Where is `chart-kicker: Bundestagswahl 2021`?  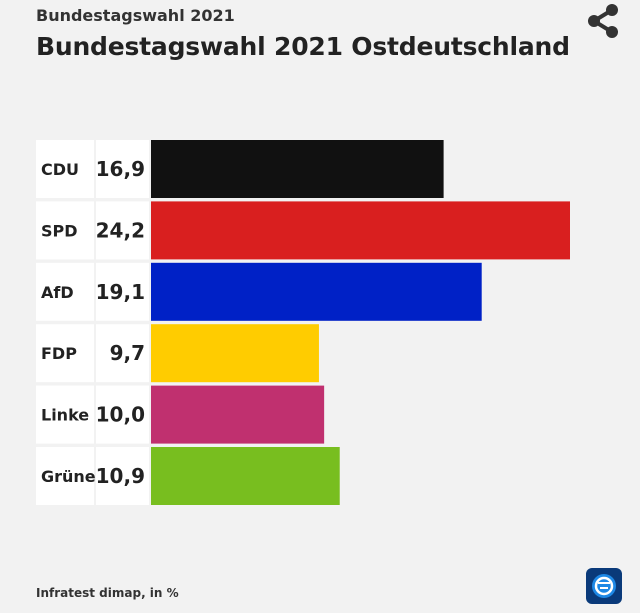
chart-kicker: Bundestagswahl 2021 is located at coordinates (135, 15).